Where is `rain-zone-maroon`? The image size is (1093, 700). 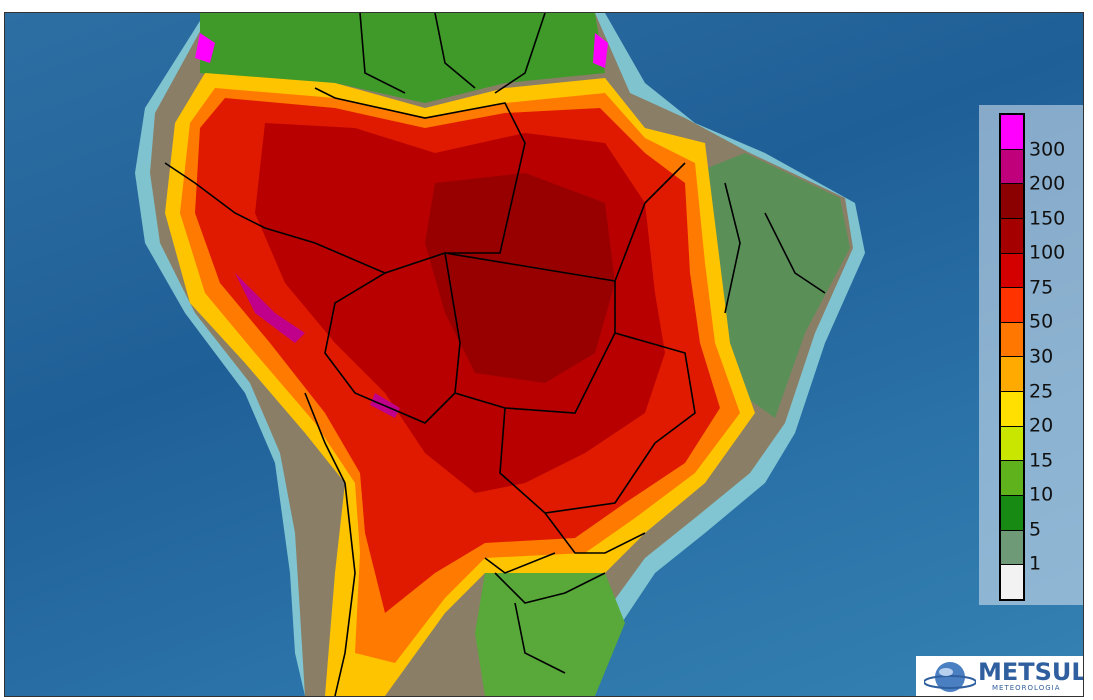
rain-zone-maroon is located at coordinates (520, 278).